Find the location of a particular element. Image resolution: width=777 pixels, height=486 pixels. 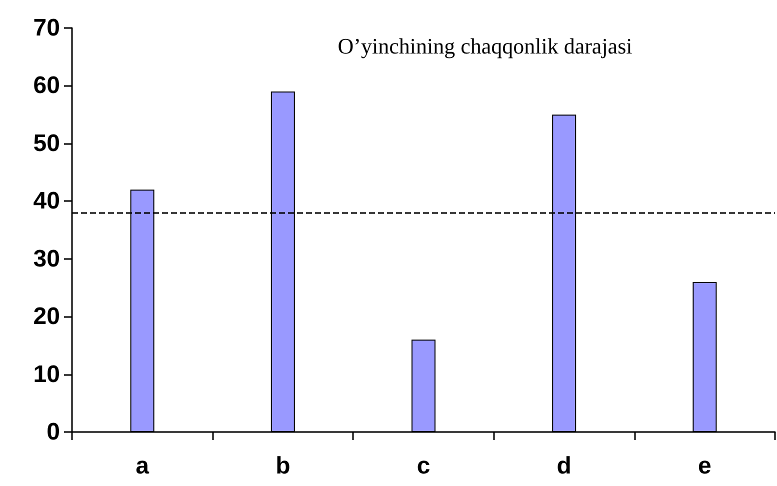

x-tick-label: c is located at coordinates (423, 466).